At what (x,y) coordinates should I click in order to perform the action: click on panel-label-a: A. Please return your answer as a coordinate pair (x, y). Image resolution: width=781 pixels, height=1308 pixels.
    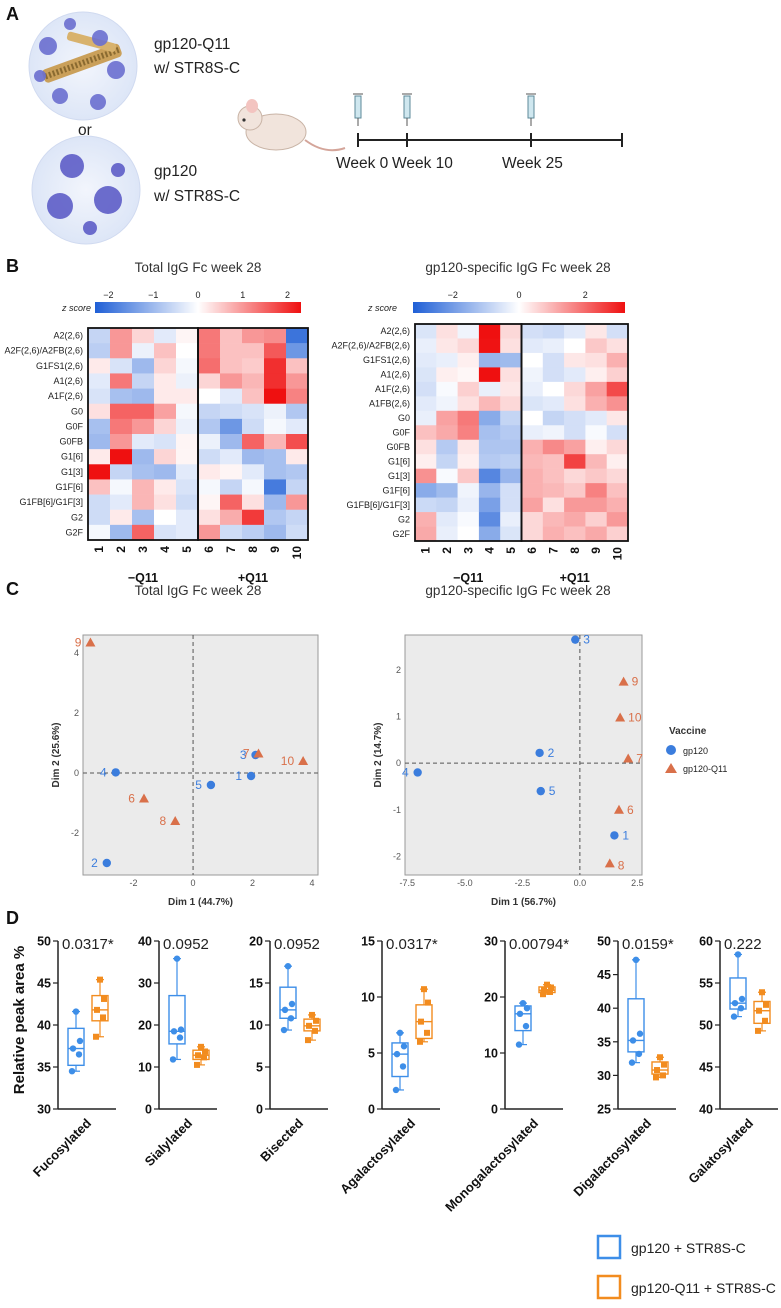
    Looking at the image, I should click on (12, 14).